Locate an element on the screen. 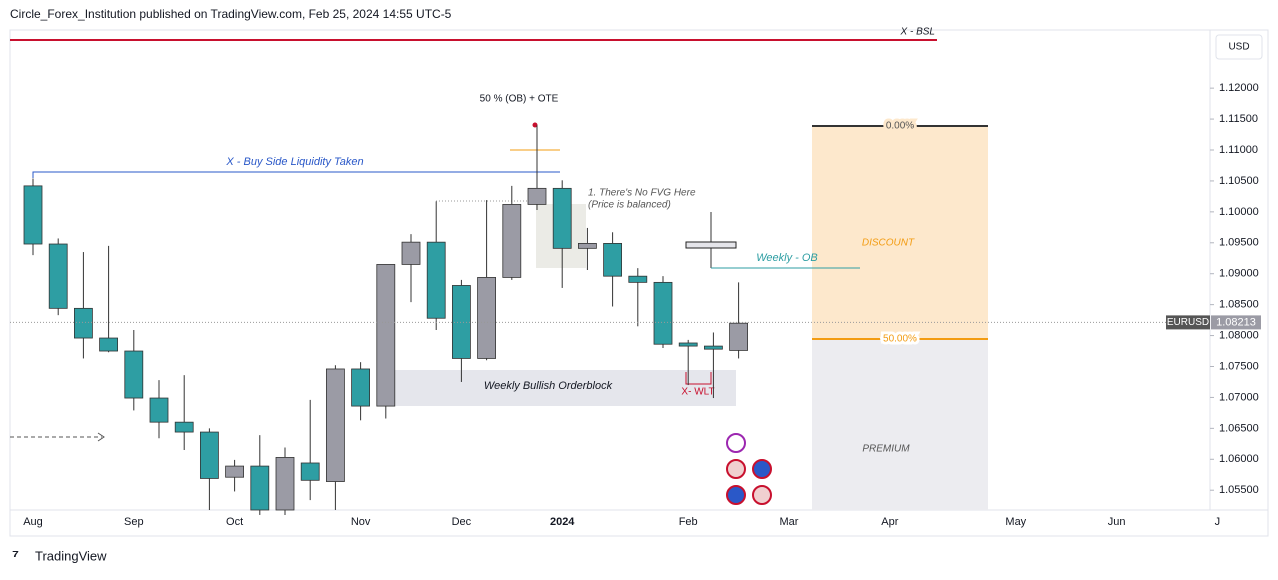 The height and width of the screenshot is (580, 1278). y-tick-label: 1.11500 is located at coordinates (1238, 119).